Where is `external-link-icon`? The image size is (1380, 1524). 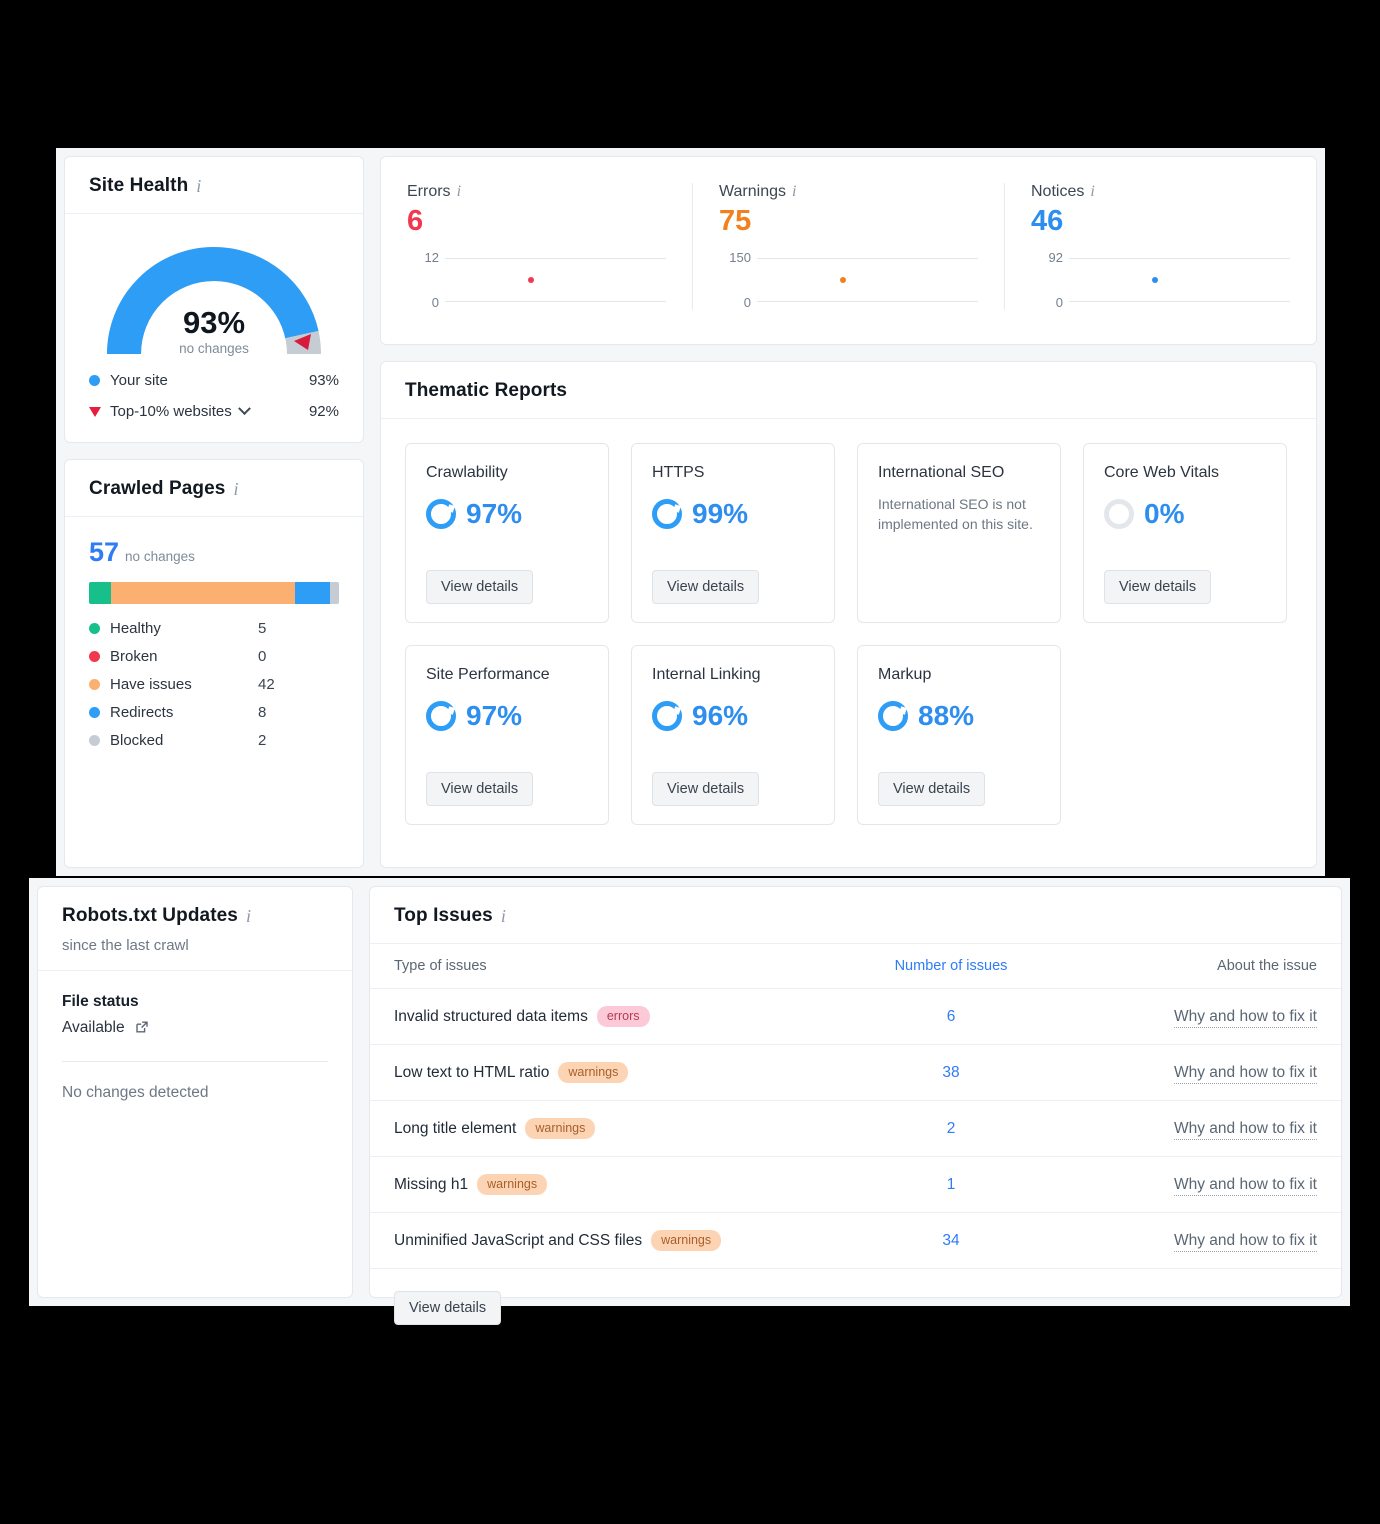
external-link-icon is located at coordinates (142, 1029).